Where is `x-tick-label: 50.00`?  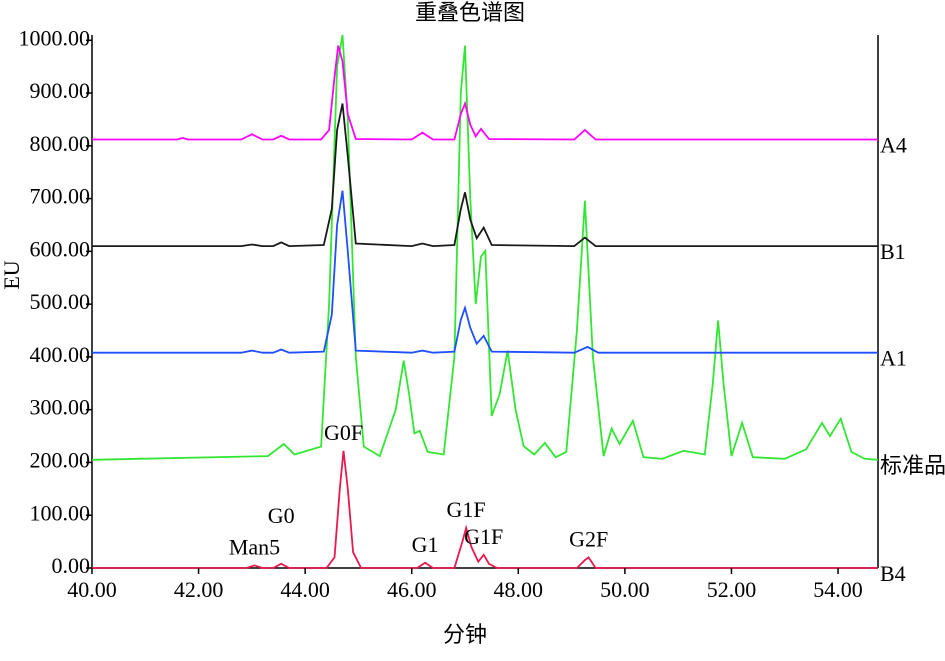 x-tick-label: 50.00 is located at coordinates (625, 589).